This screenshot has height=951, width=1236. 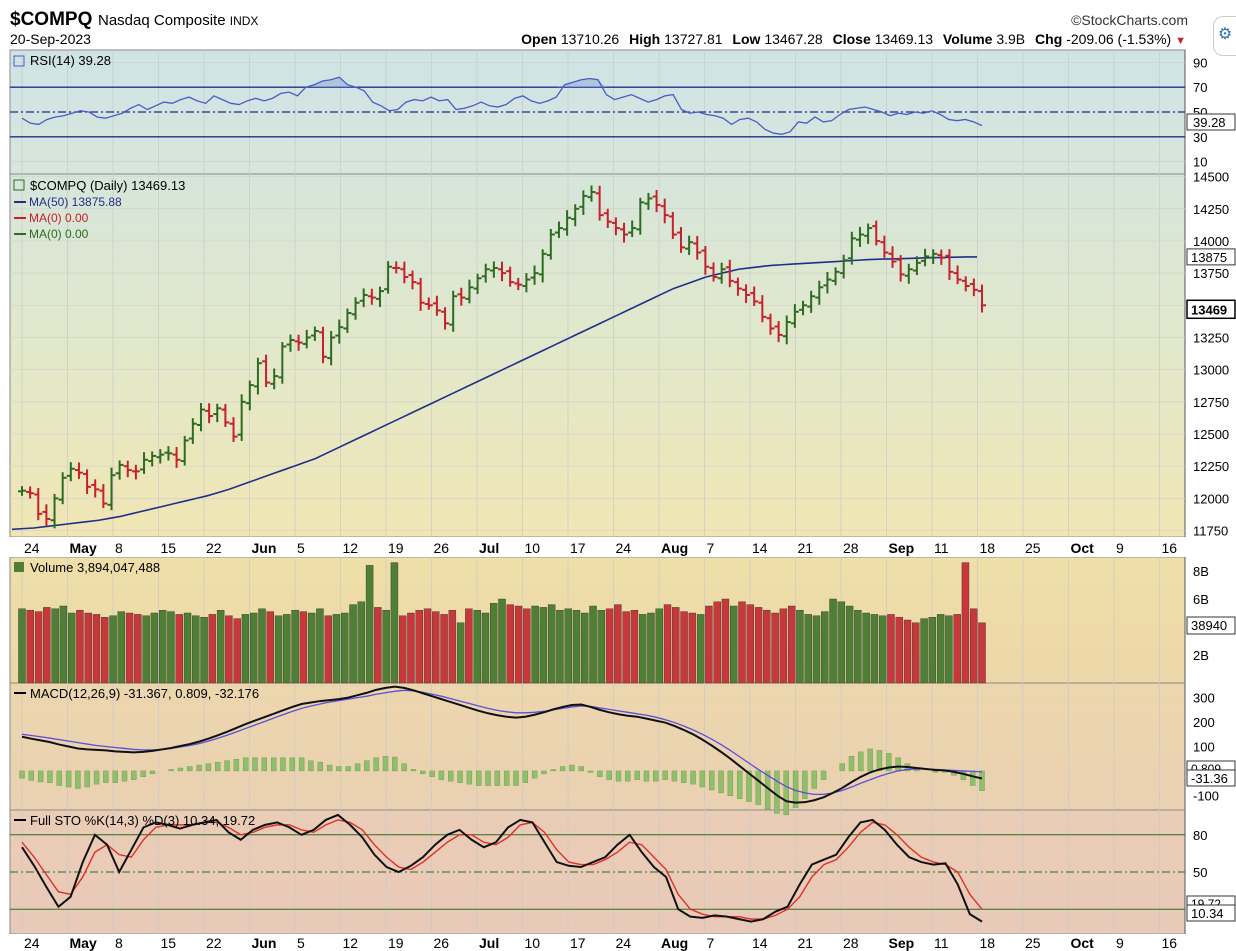 I want to click on x-axis-label: 12, so click(x=351, y=943).